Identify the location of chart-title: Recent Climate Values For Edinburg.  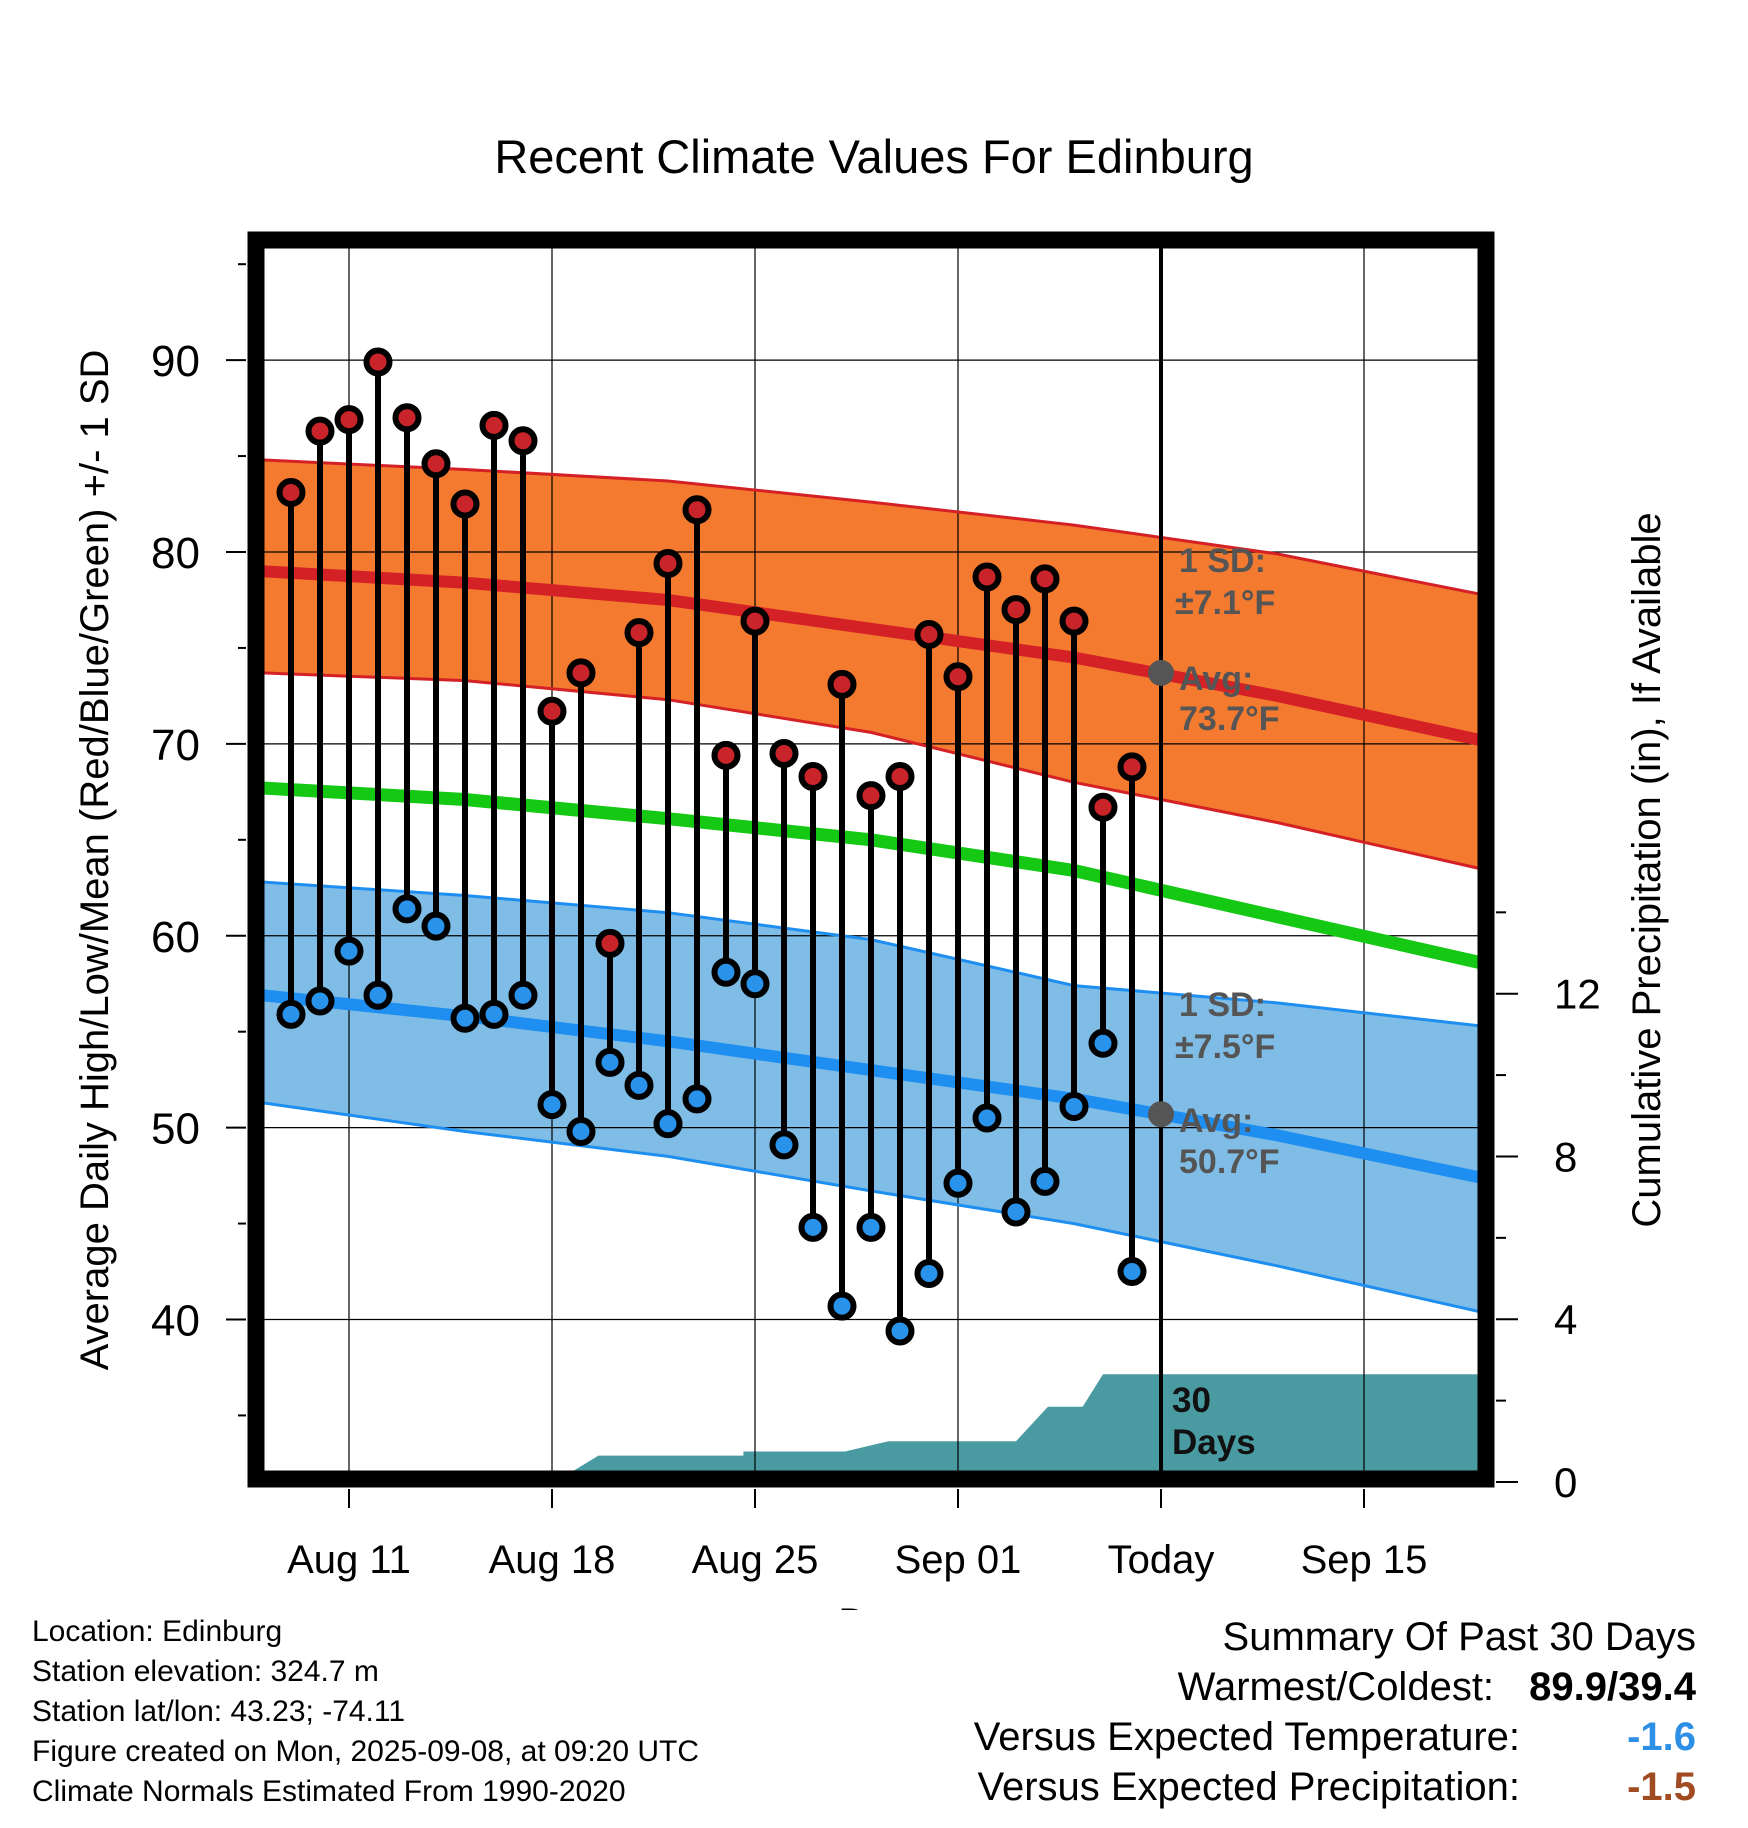
(873, 156).